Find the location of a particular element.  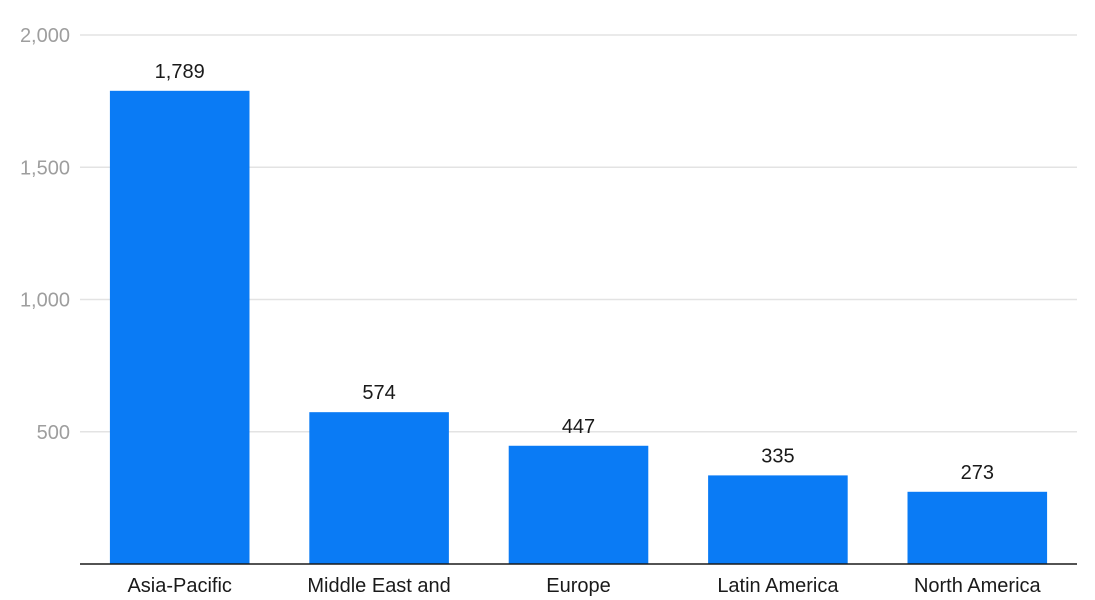

x-category-label: North America is located at coordinates (978, 586).